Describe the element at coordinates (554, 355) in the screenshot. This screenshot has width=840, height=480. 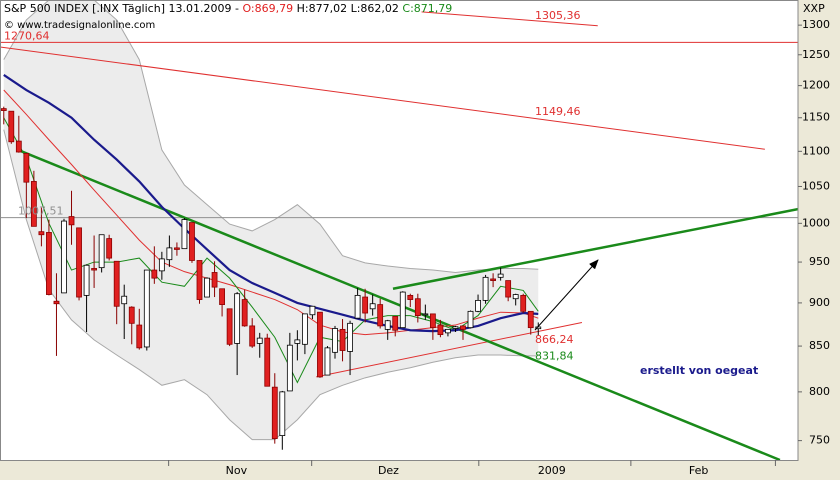
I see `annotation-label: 831,84` at that location.